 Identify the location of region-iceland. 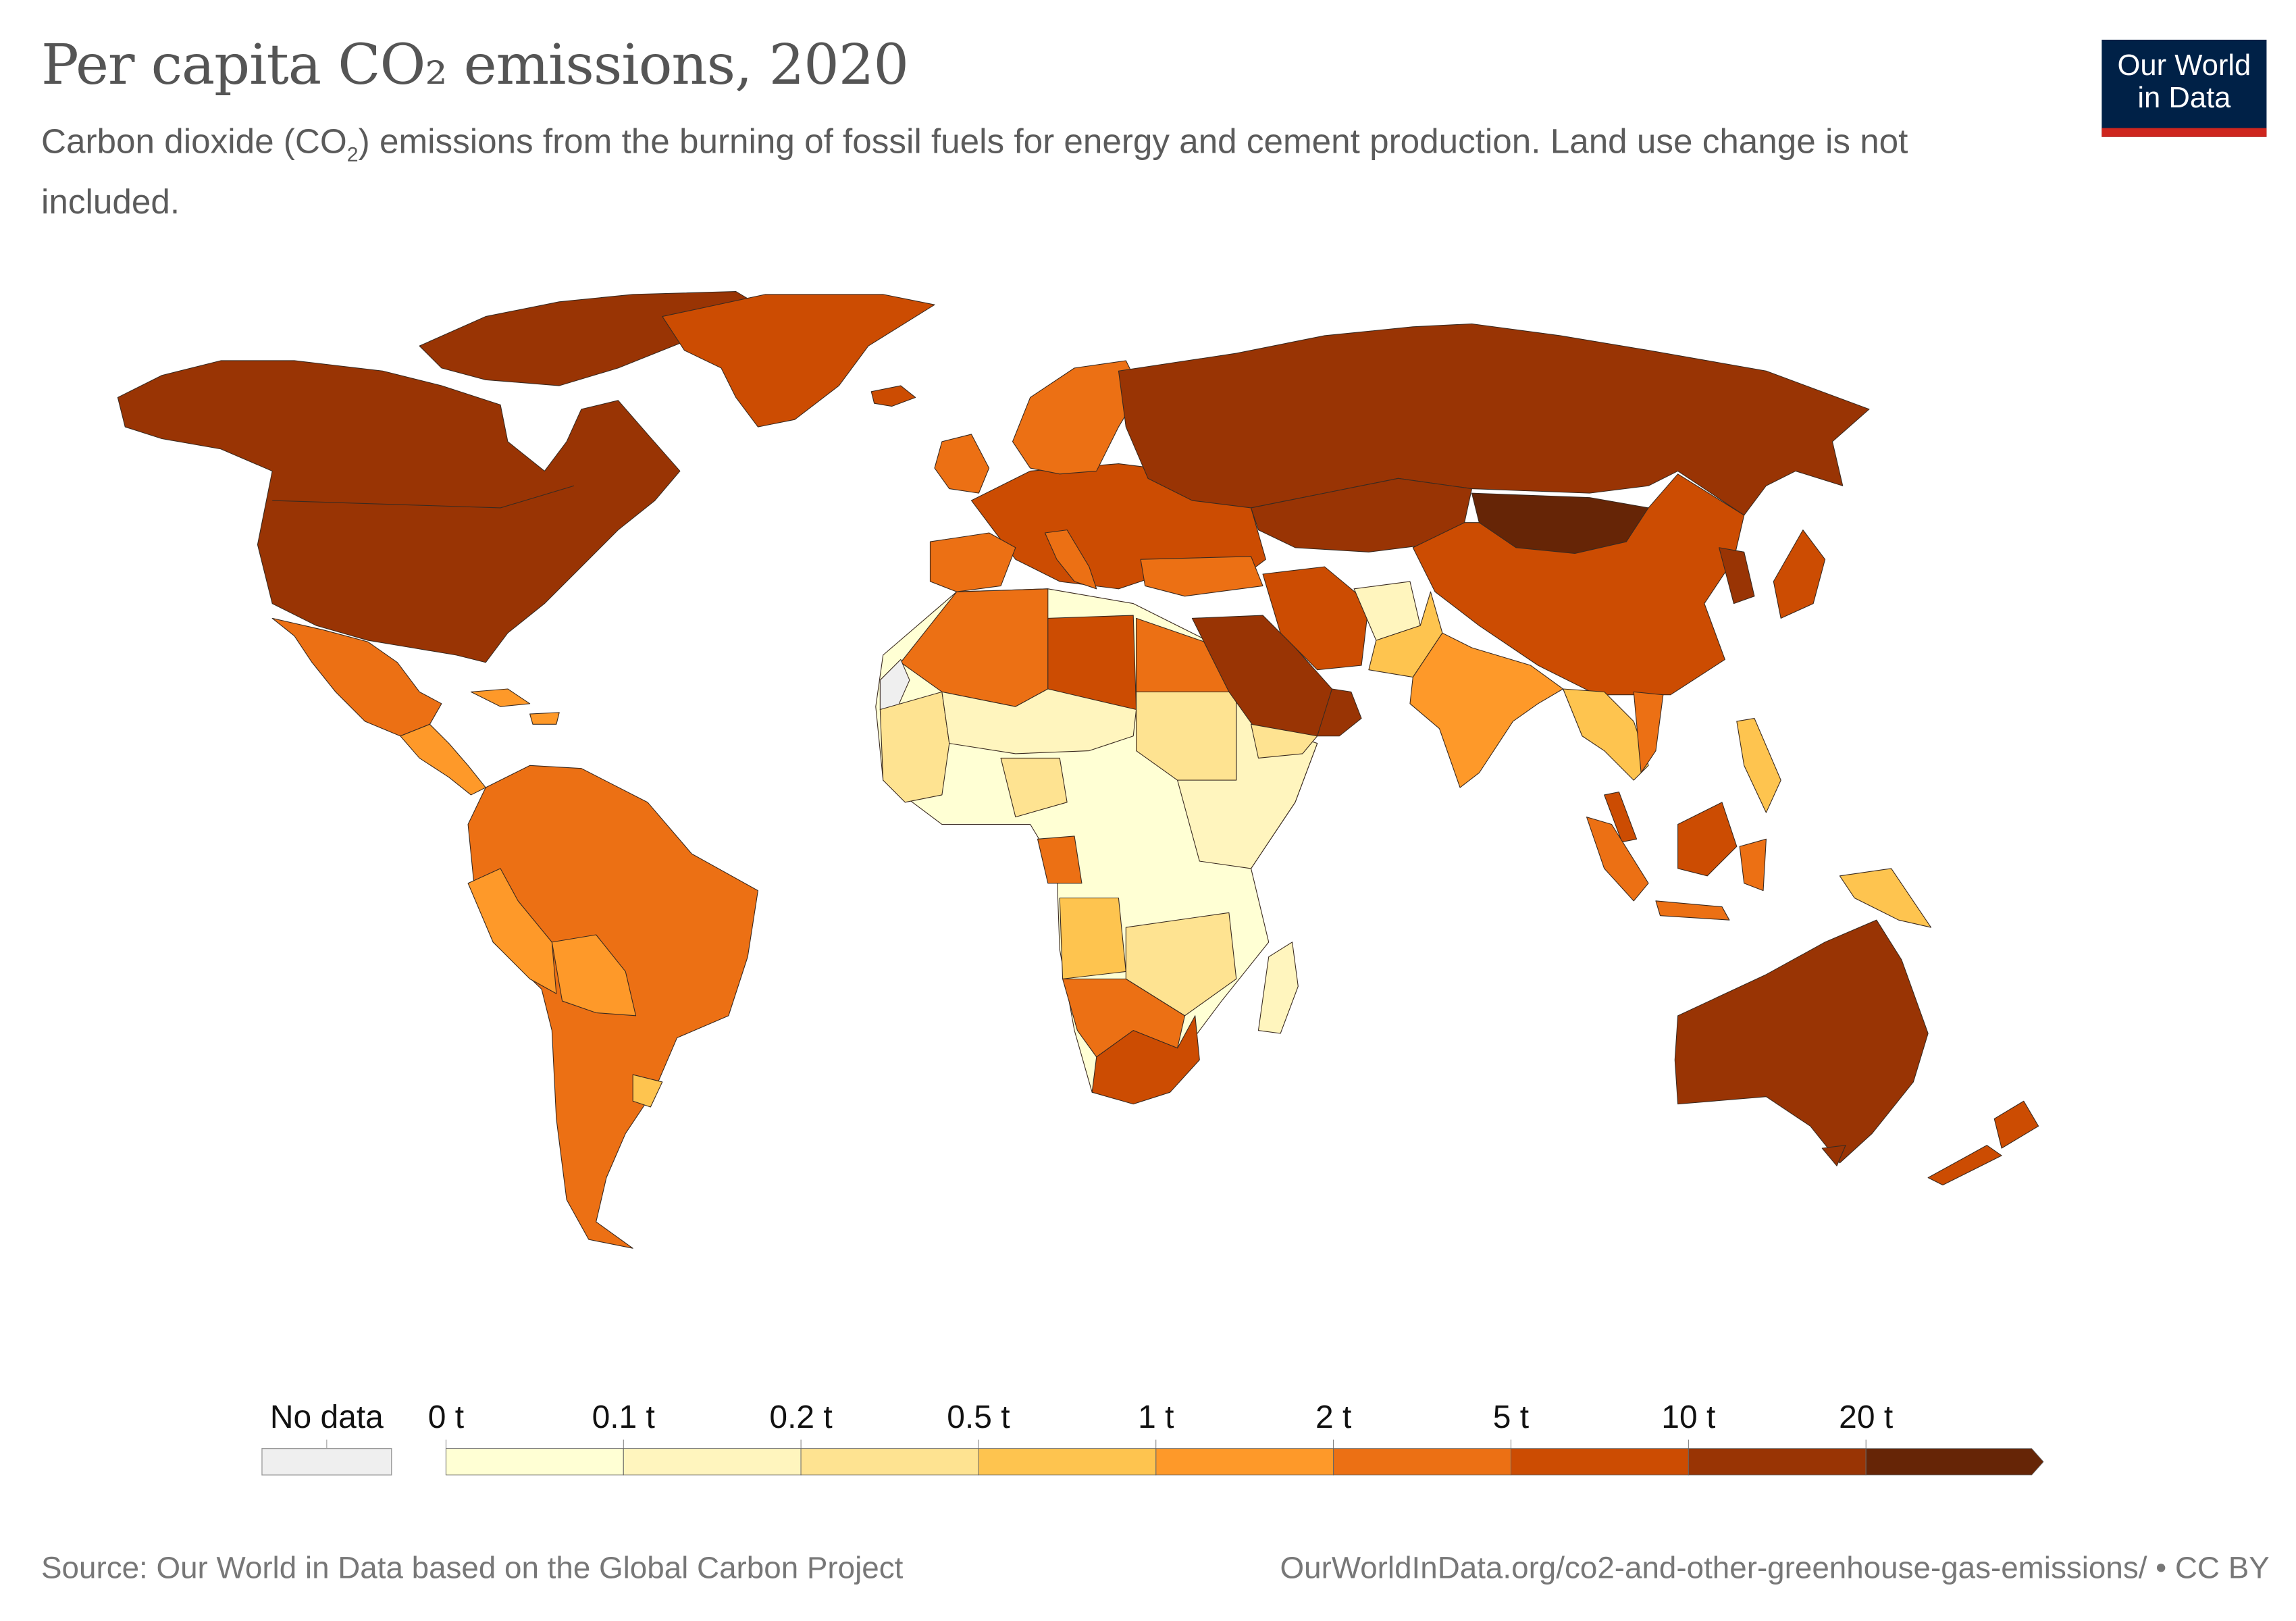
(893, 396).